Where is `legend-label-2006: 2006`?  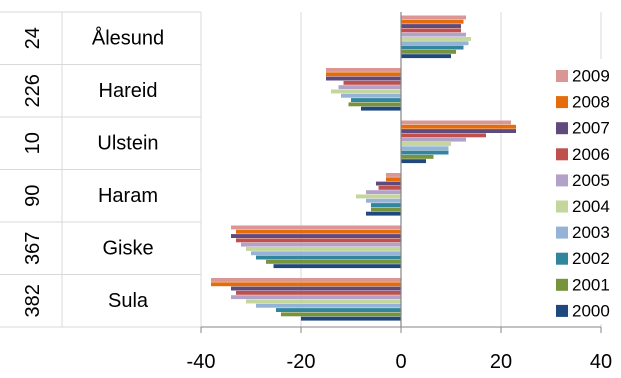 legend-label-2006: 2006 is located at coordinates (591, 154).